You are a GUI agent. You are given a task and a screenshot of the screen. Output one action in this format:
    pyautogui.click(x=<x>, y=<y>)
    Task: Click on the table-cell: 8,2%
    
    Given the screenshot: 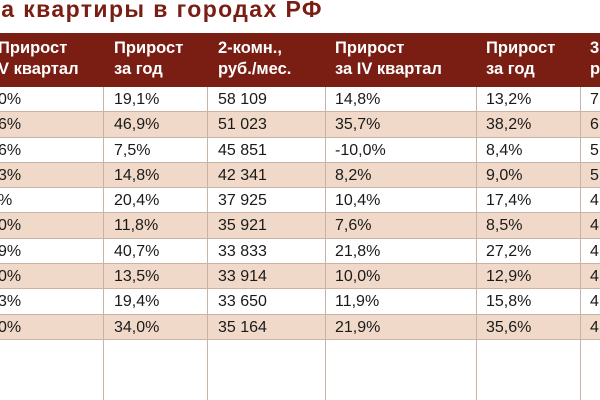 What is the action you would take?
    pyautogui.click(x=353, y=175)
    